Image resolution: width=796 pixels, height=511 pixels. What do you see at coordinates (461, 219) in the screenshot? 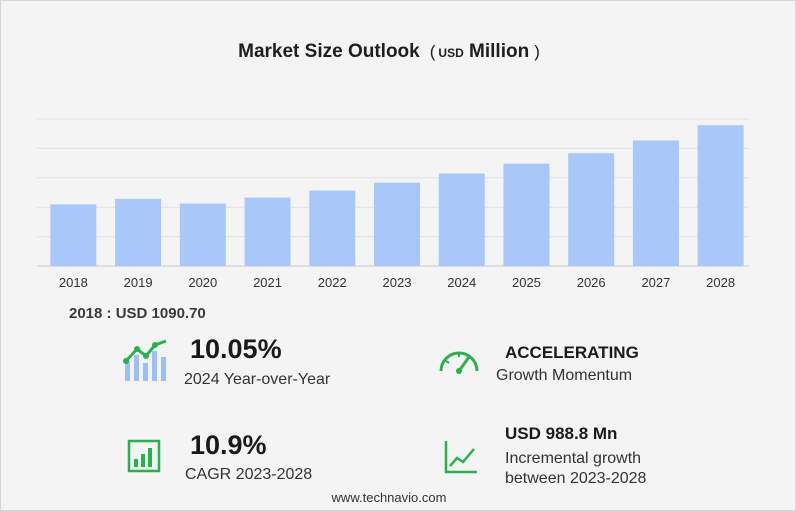
I see `bar-2024` at bounding box center [461, 219].